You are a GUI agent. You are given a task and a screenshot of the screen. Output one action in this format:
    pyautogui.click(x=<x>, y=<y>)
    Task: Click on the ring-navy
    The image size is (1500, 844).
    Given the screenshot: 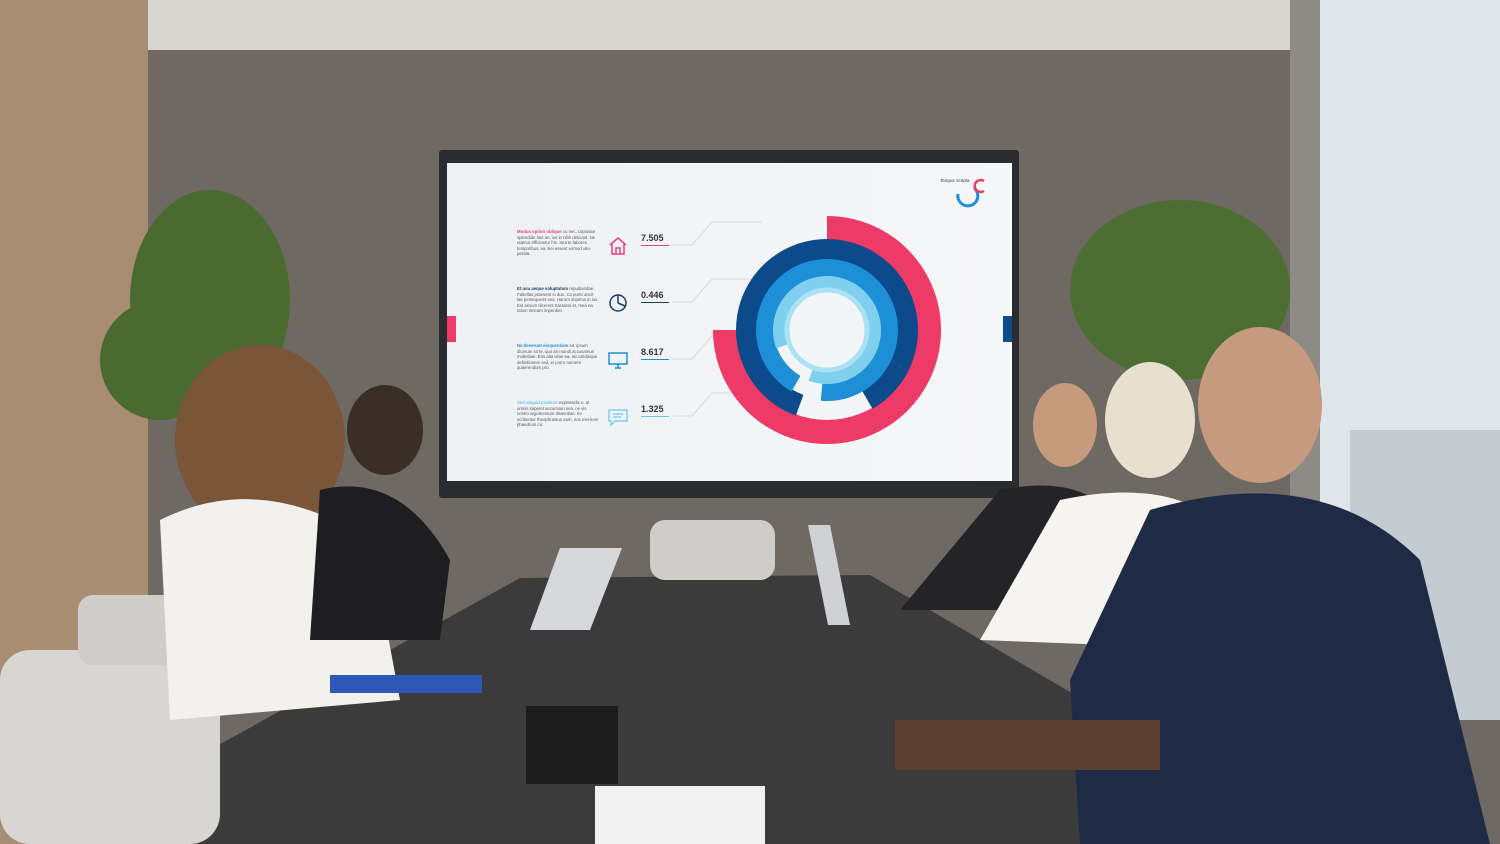 What is the action you would take?
    pyautogui.click(x=827, y=327)
    